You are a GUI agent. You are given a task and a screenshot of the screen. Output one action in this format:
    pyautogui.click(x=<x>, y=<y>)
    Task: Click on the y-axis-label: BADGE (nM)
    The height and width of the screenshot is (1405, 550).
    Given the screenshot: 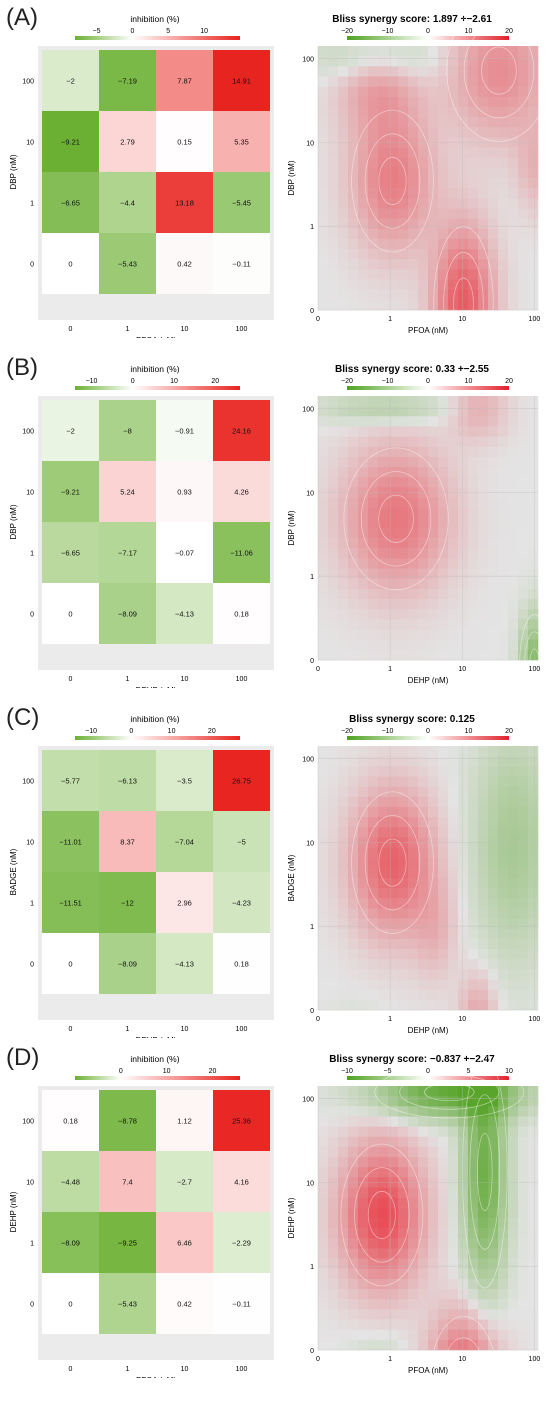 What is the action you would take?
    pyautogui.click(x=13, y=871)
    